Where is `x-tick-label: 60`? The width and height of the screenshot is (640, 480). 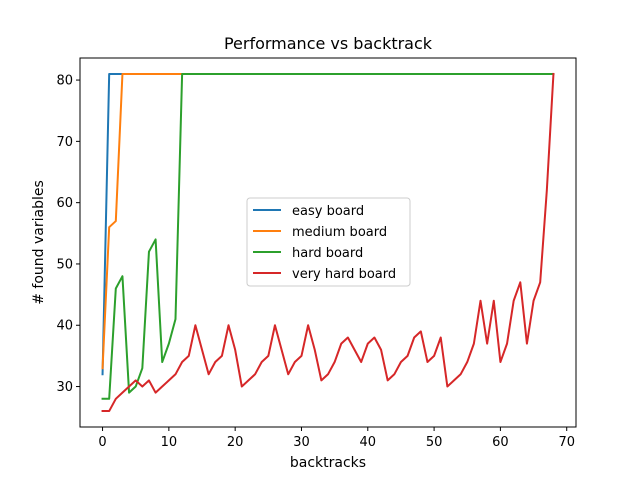 x-tick-label: 60 is located at coordinates (500, 442).